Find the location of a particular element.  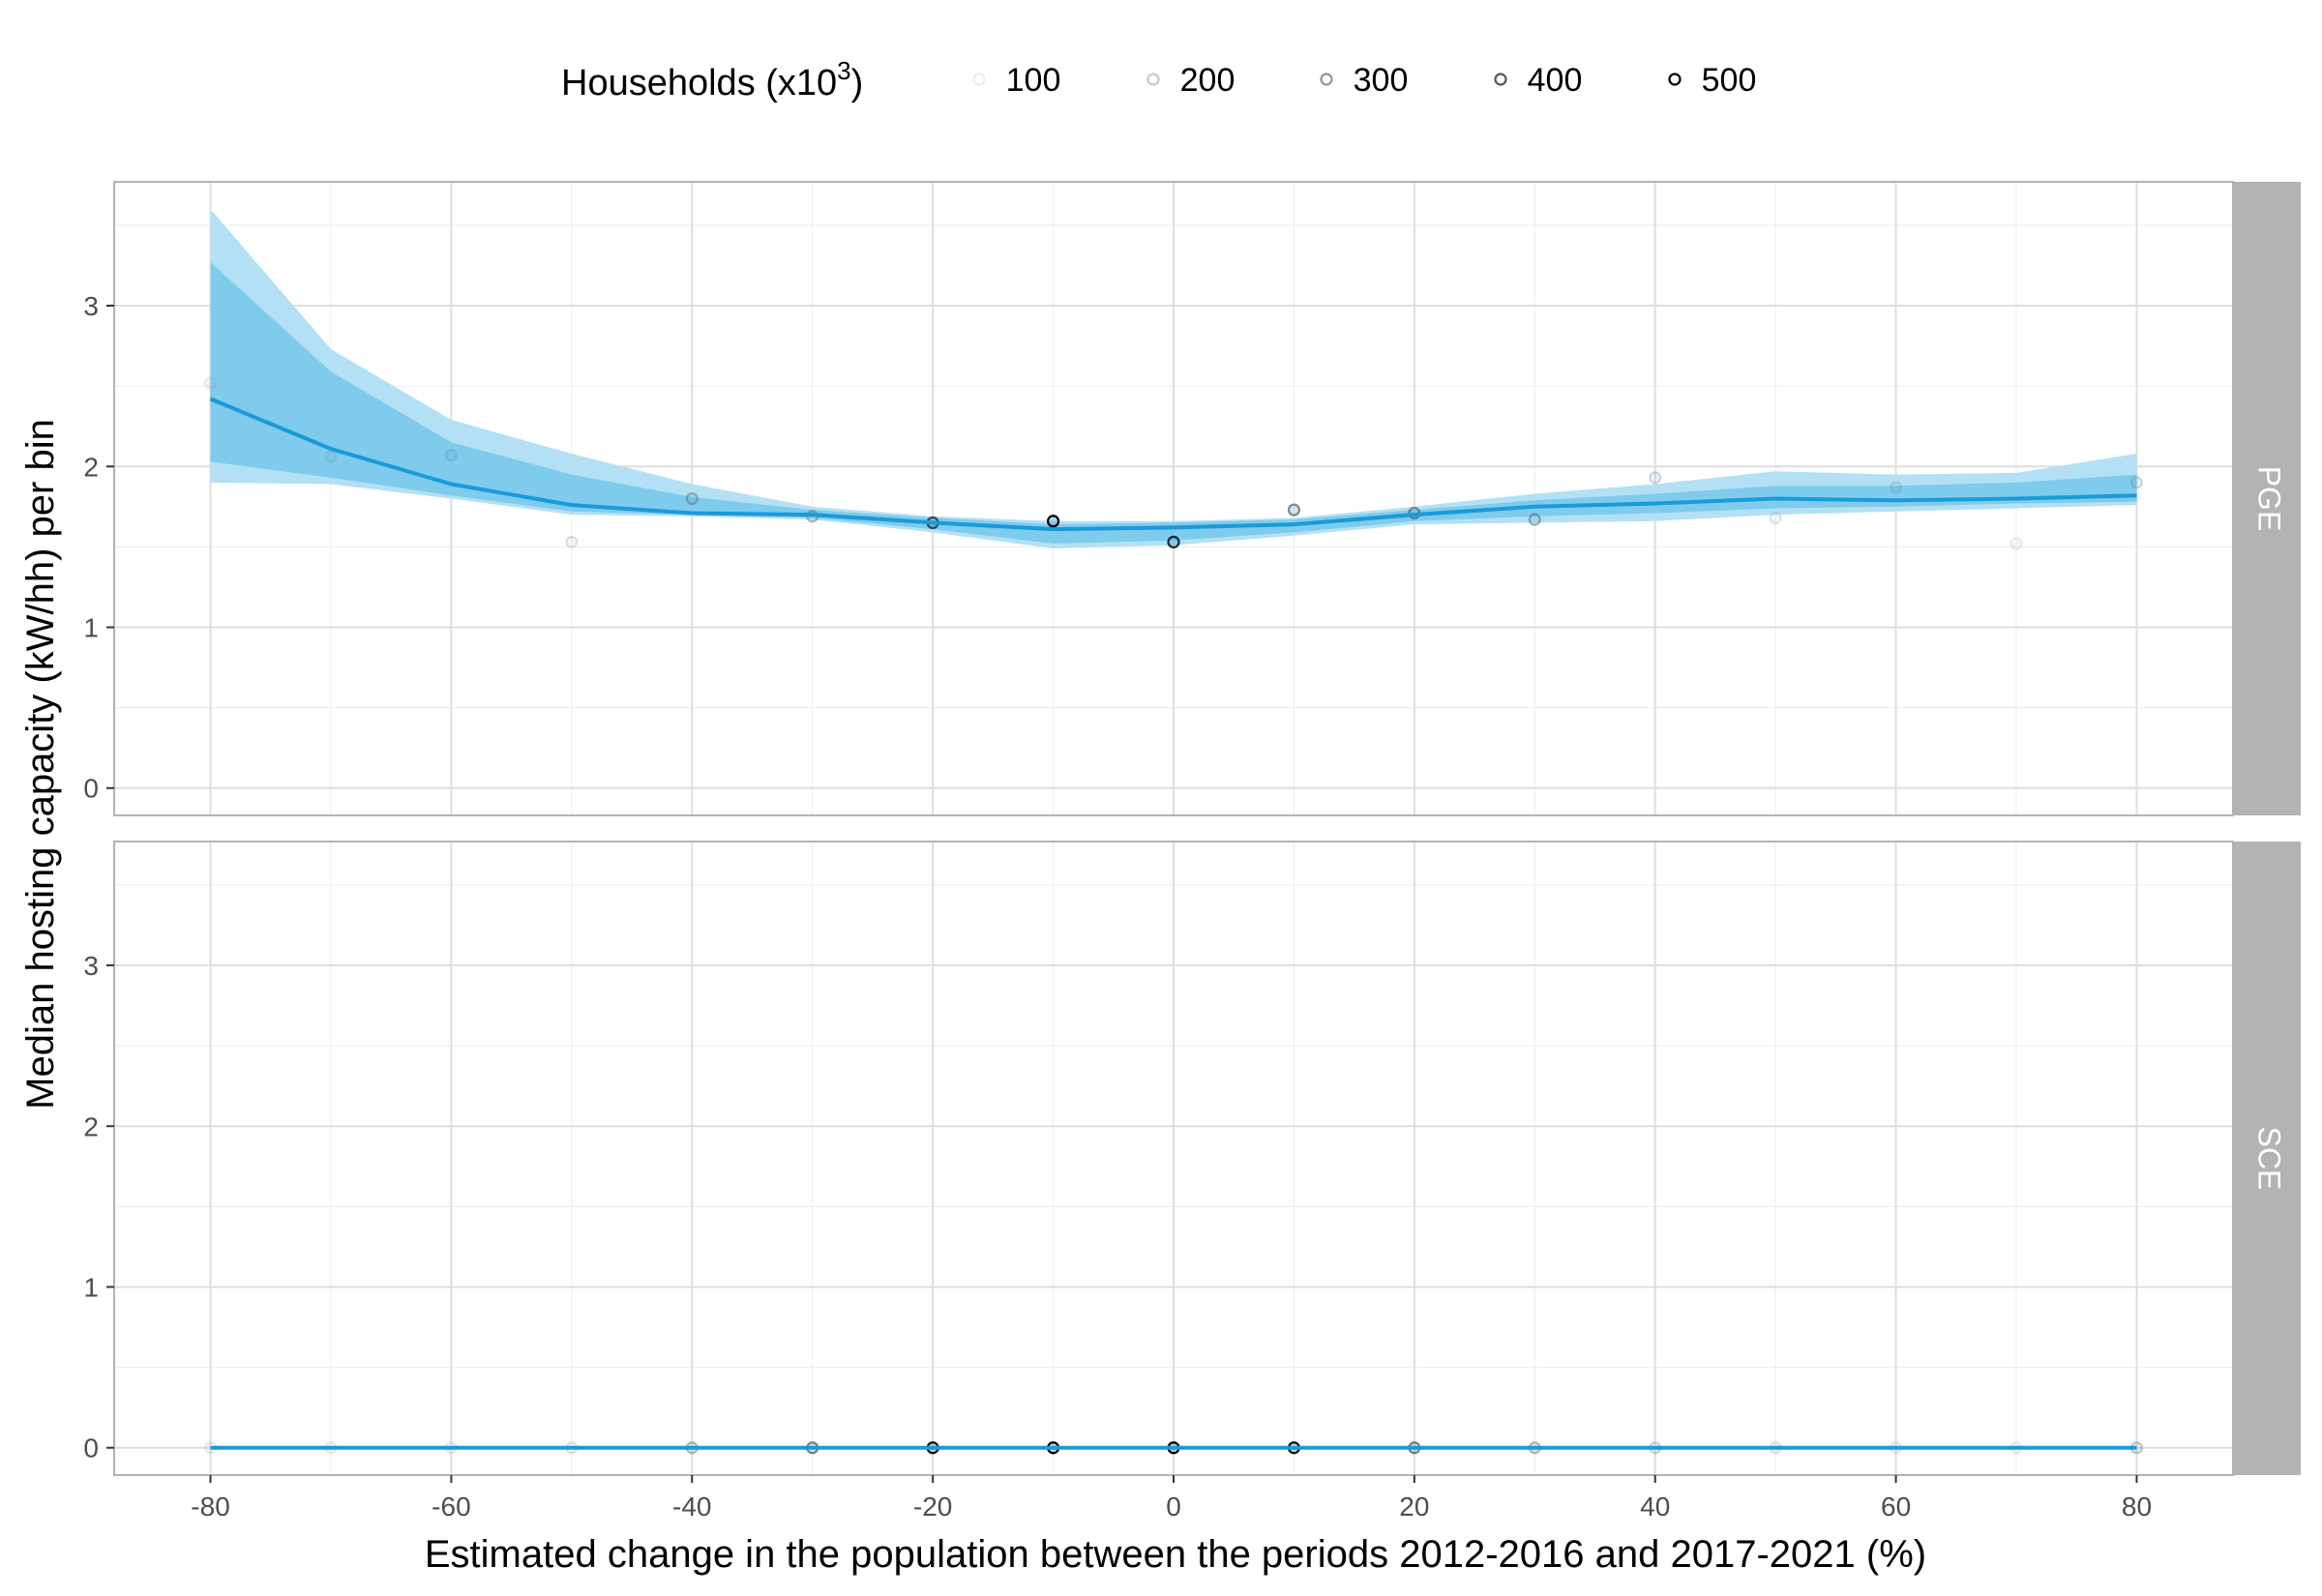

legend-label-400: 400 is located at coordinates (1555, 80).